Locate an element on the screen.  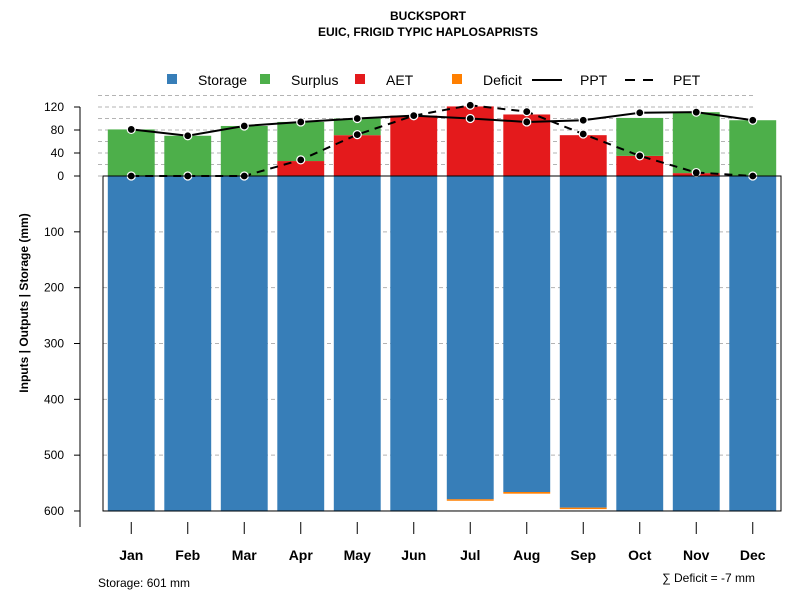
y-tick-label: 500 is located at coordinates (54, 455).